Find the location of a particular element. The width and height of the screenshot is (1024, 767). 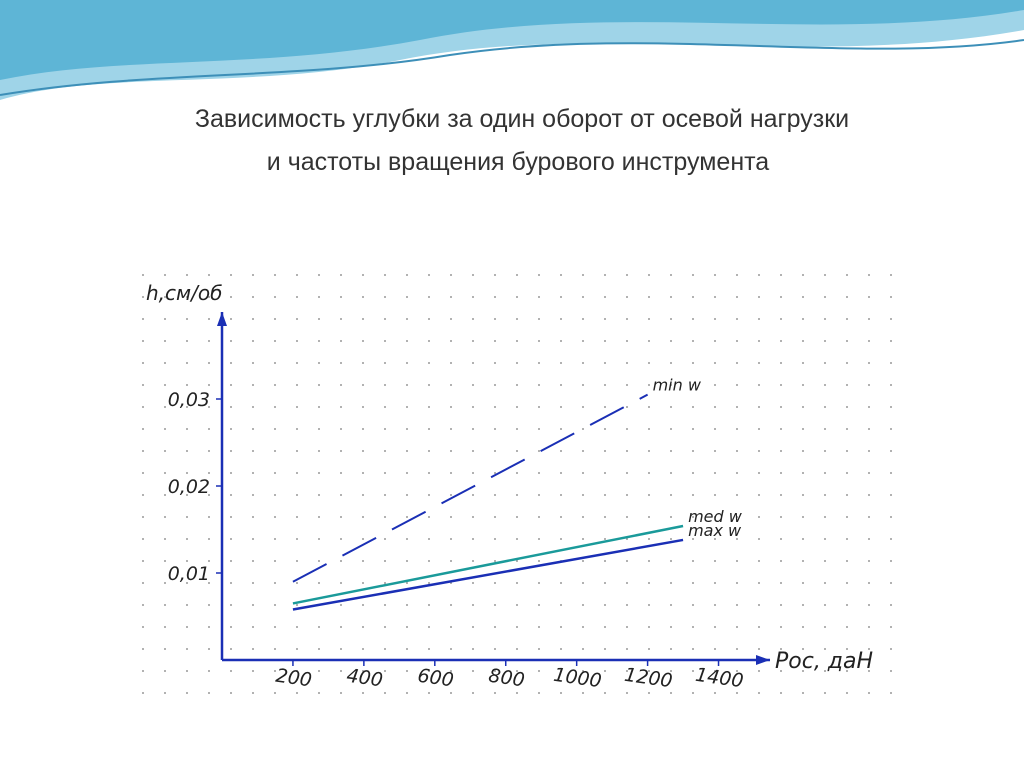

series-label: min w is located at coordinates (677, 385).